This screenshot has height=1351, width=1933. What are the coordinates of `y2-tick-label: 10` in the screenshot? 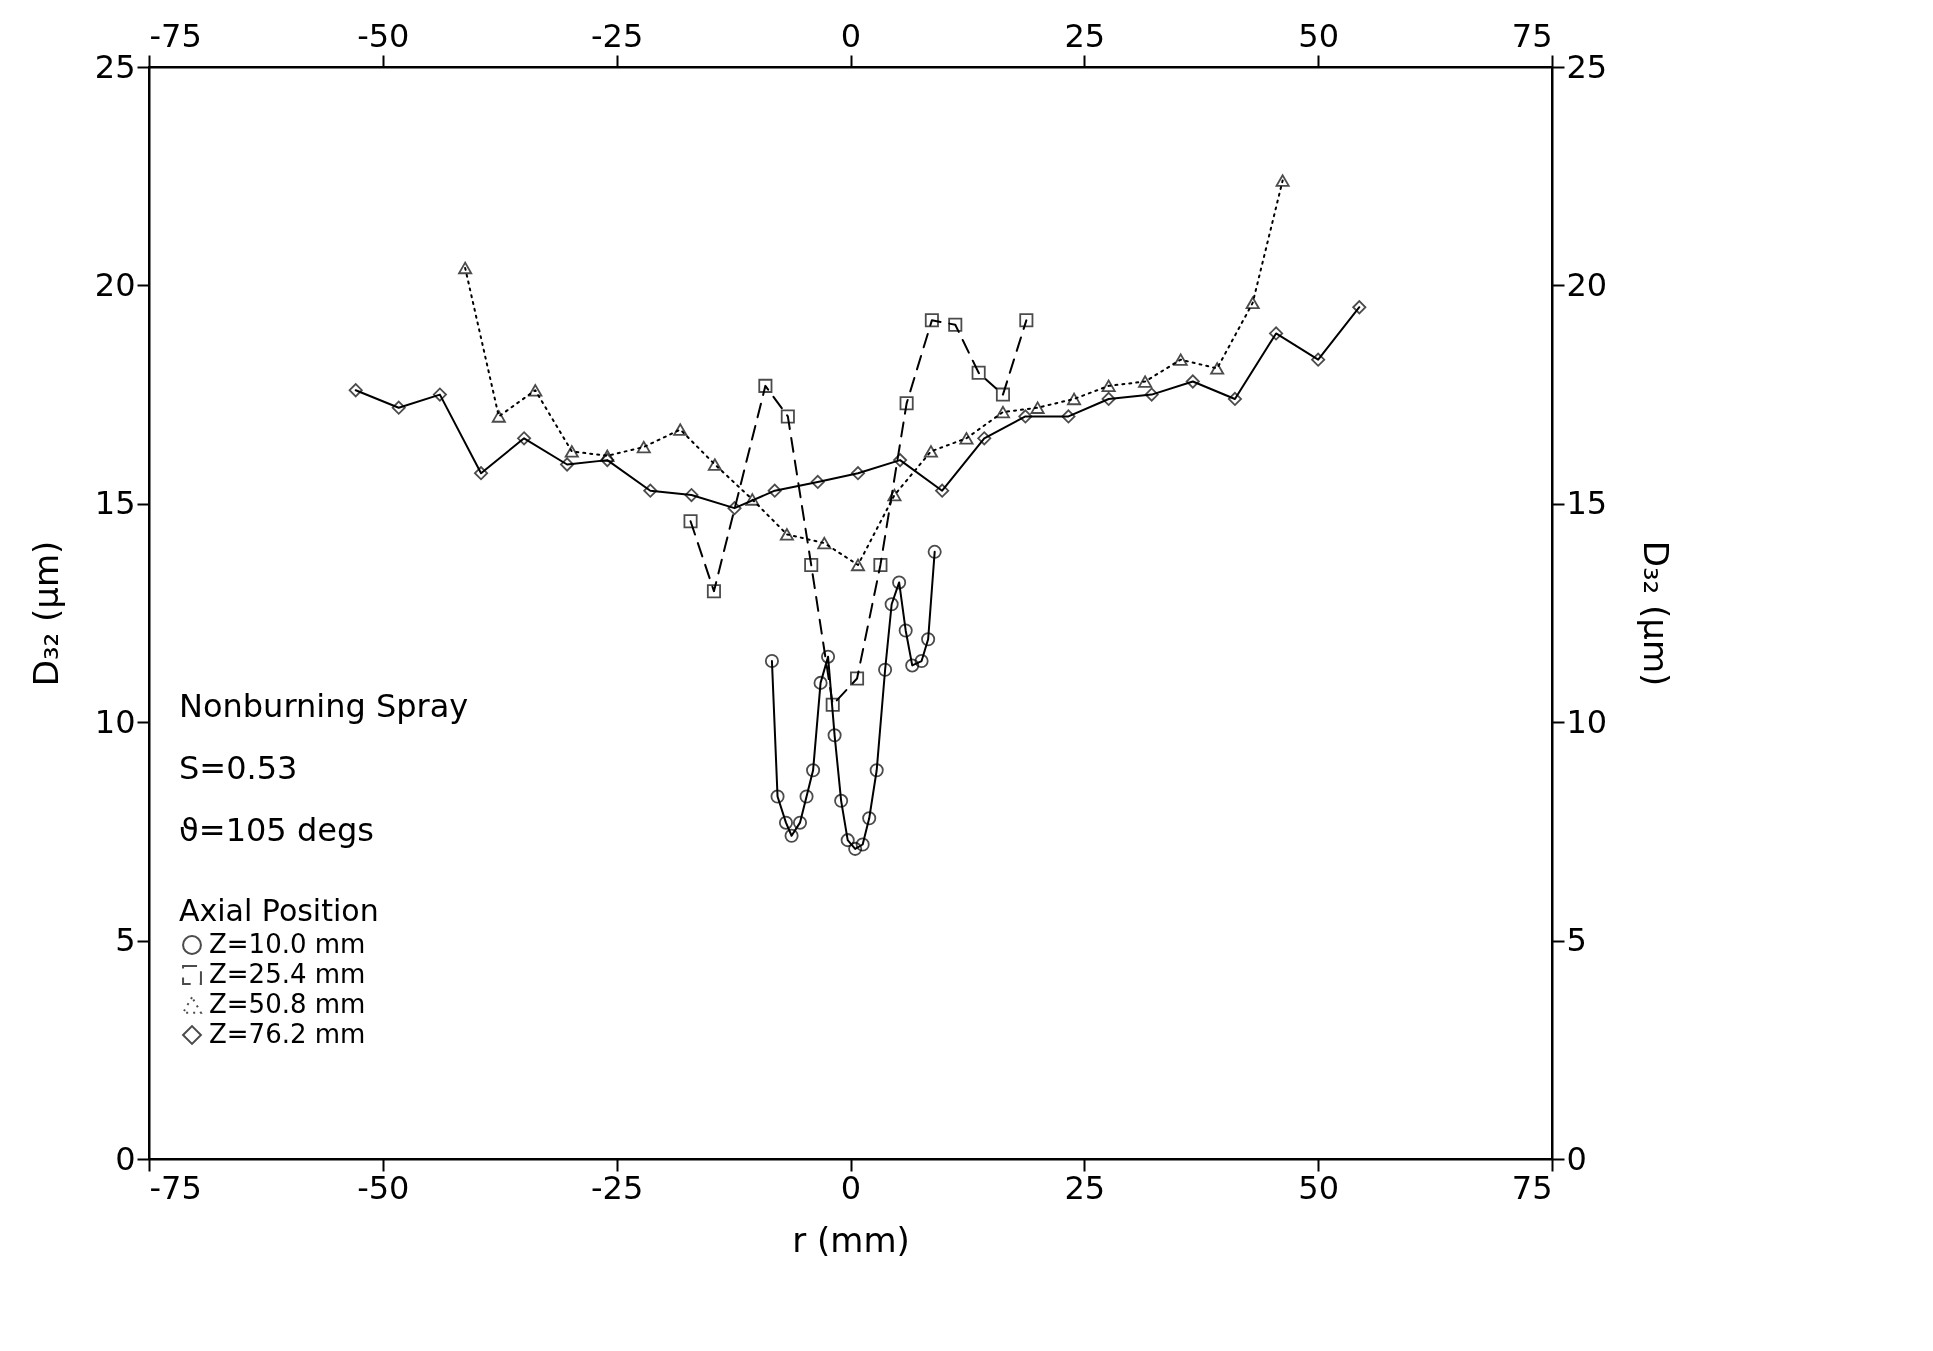 It's located at (1587, 721).